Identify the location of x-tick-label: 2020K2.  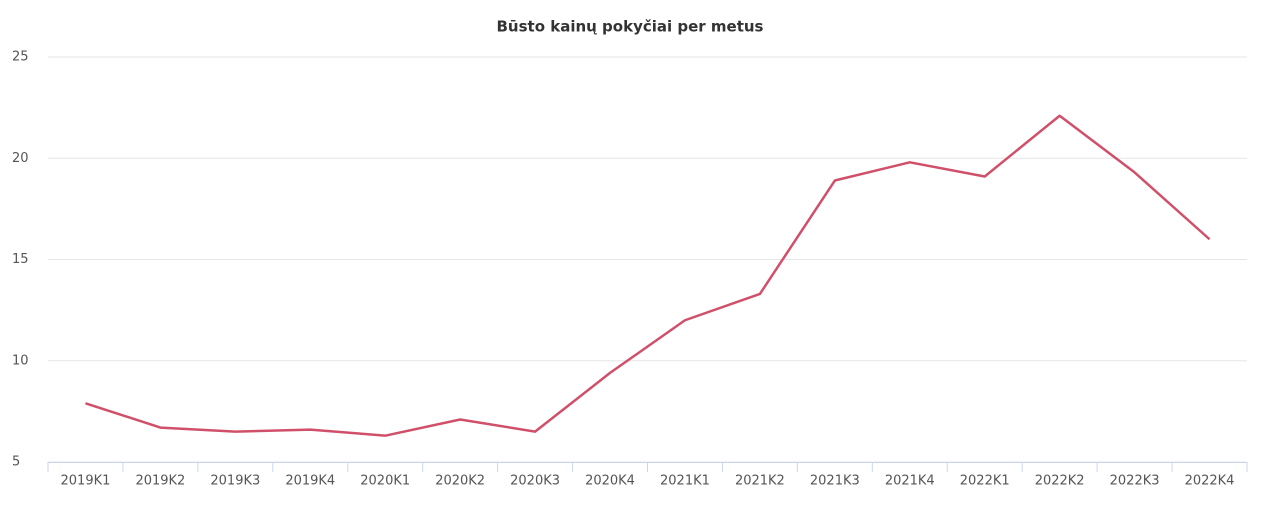
(460, 481).